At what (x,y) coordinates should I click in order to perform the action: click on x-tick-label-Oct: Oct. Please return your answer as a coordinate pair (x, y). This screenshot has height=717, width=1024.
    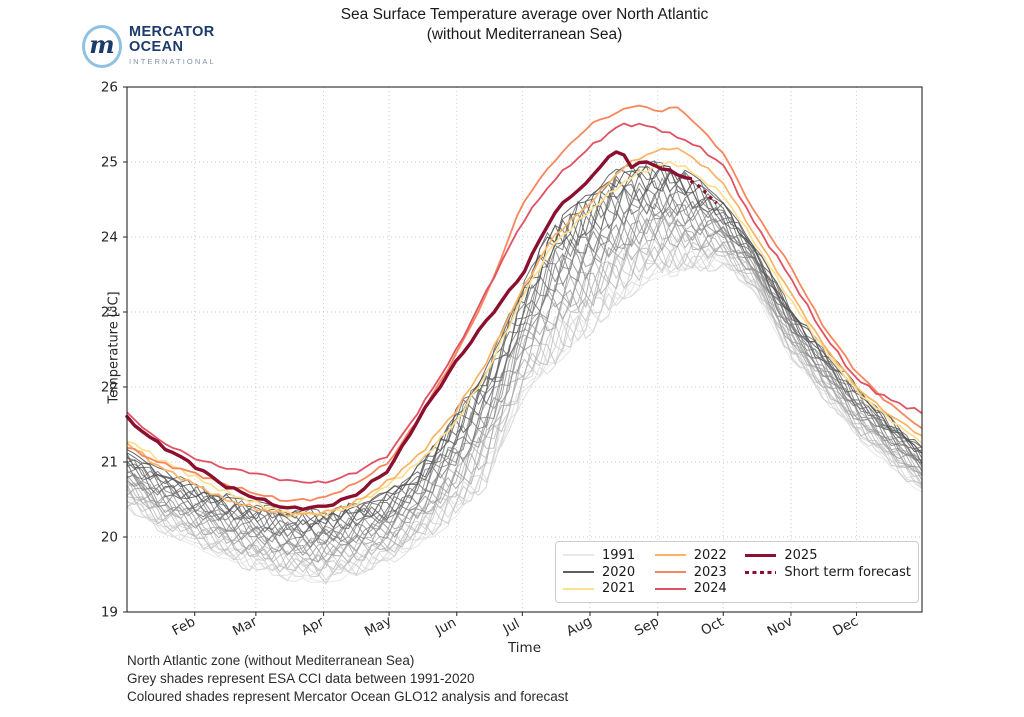
    Looking at the image, I should click on (712, 626).